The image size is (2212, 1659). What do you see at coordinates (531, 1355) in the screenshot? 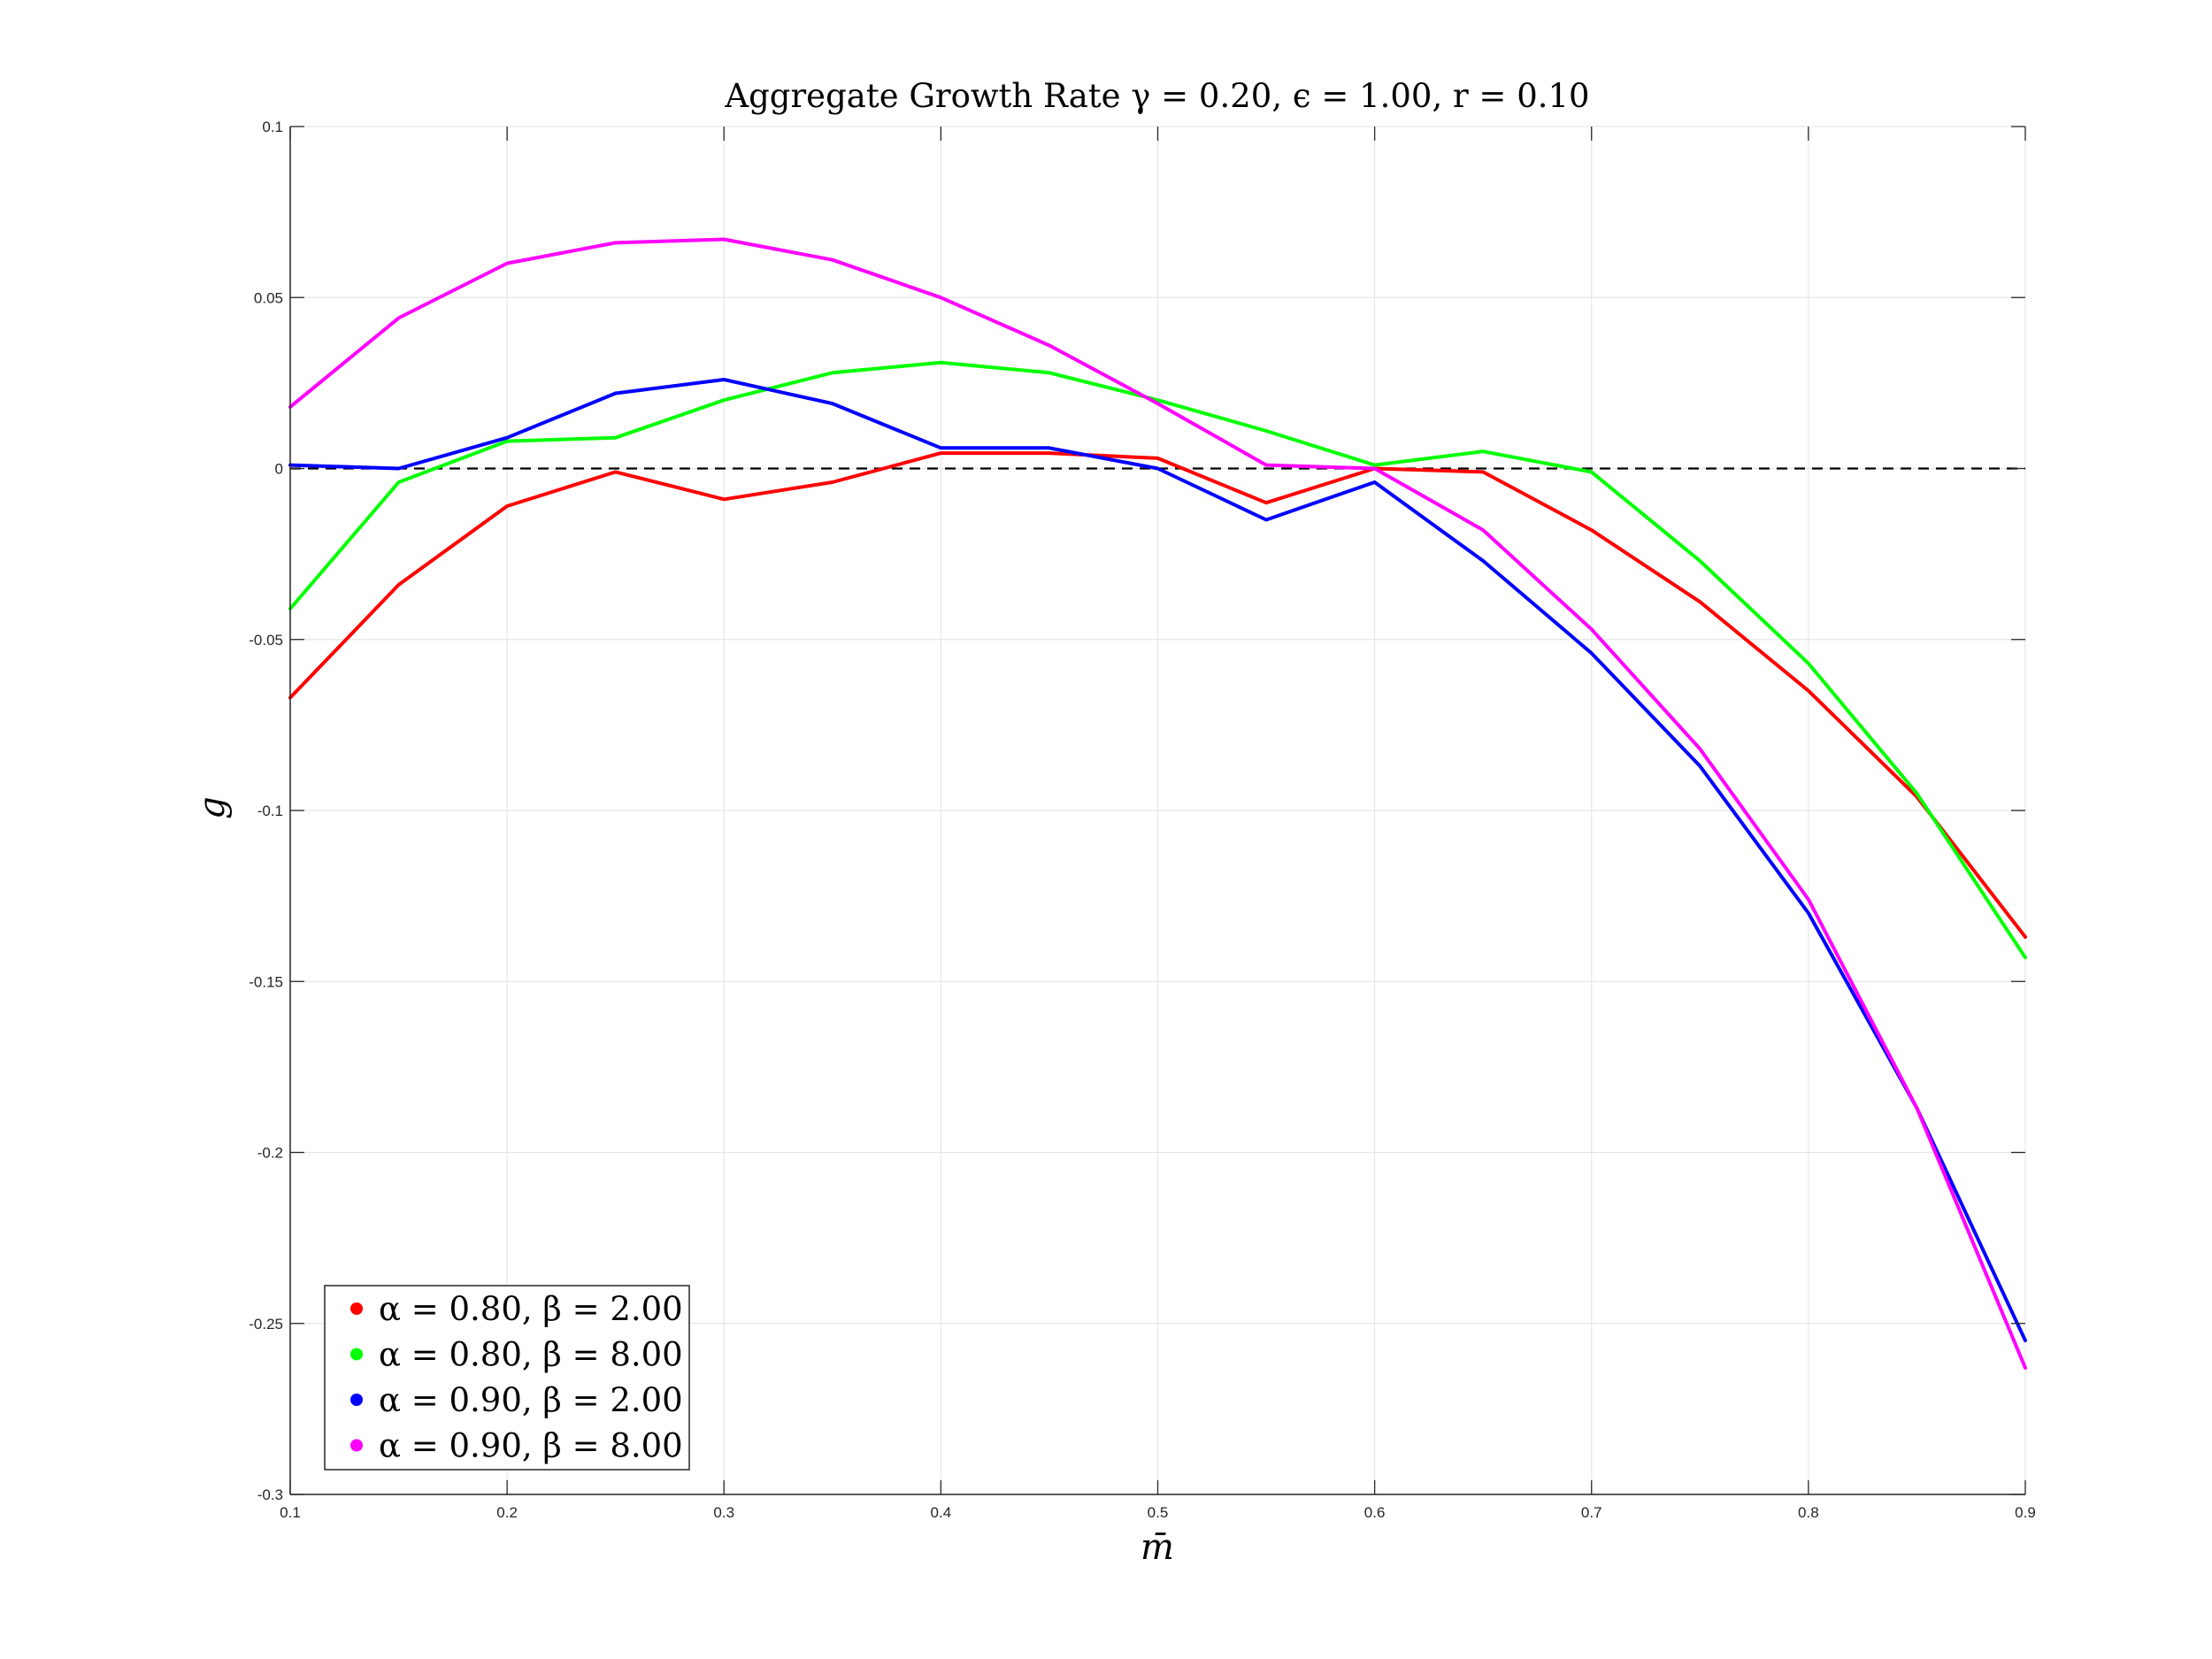
I see `legend-label-2: α = 0.80, β = 8.00` at bounding box center [531, 1355].